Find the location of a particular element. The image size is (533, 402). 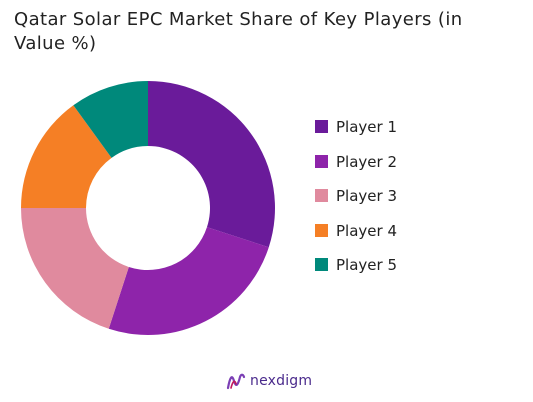

brand-name: nexdigm is located at coordinates (281, 381).